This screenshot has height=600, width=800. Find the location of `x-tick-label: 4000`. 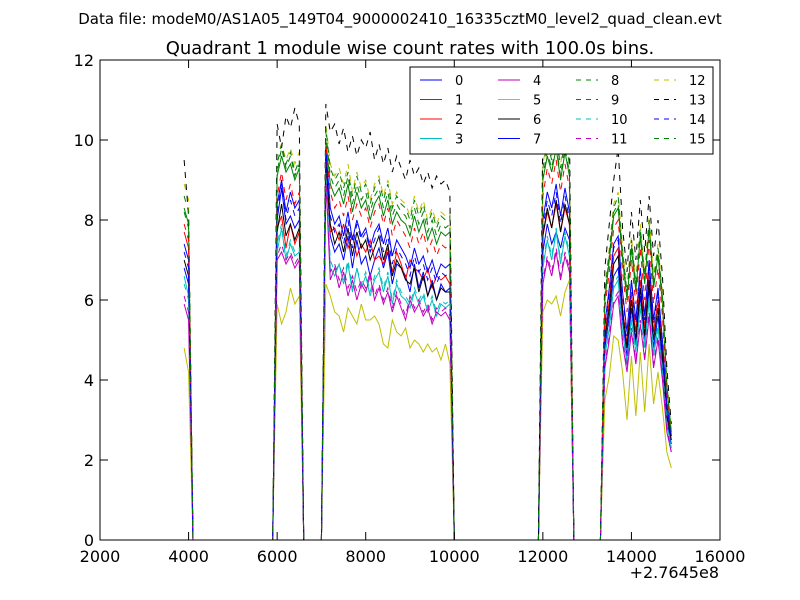

x-tick-label: 4000 is located at coordinates (188, 556).